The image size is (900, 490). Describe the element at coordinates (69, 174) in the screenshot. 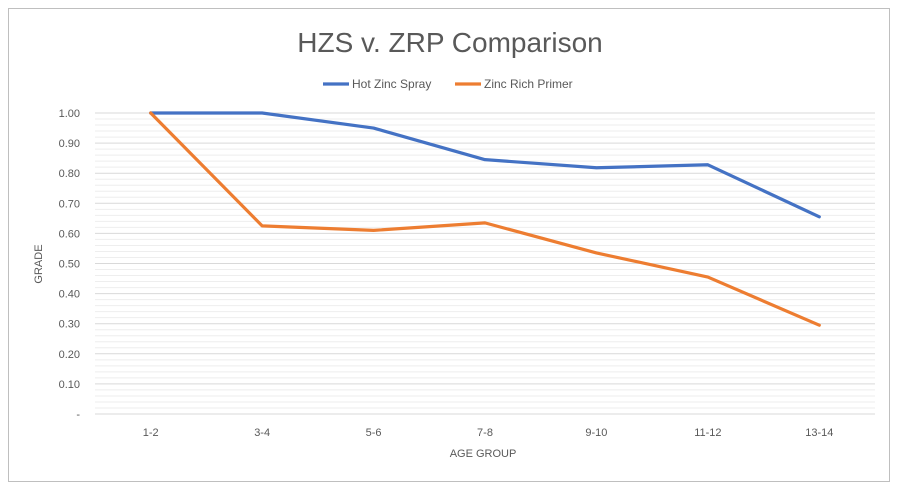

I see `y-tick-label: 0.80` at that location.